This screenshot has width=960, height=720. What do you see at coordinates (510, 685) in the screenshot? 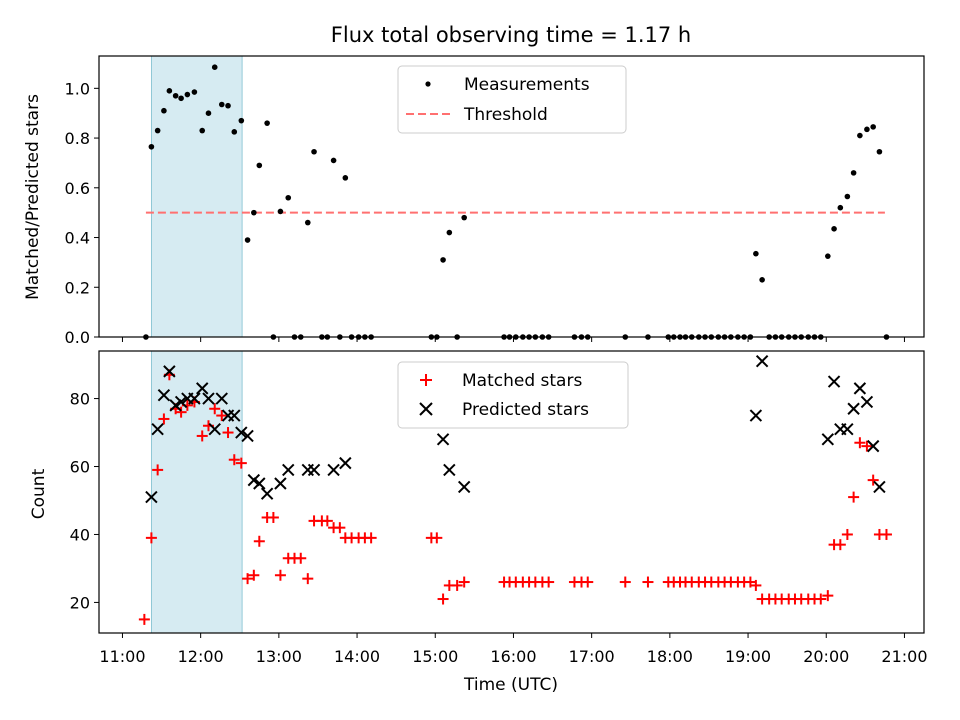
I see `x-axis-label: Time (UTC)` at bounding box center [510, 685].